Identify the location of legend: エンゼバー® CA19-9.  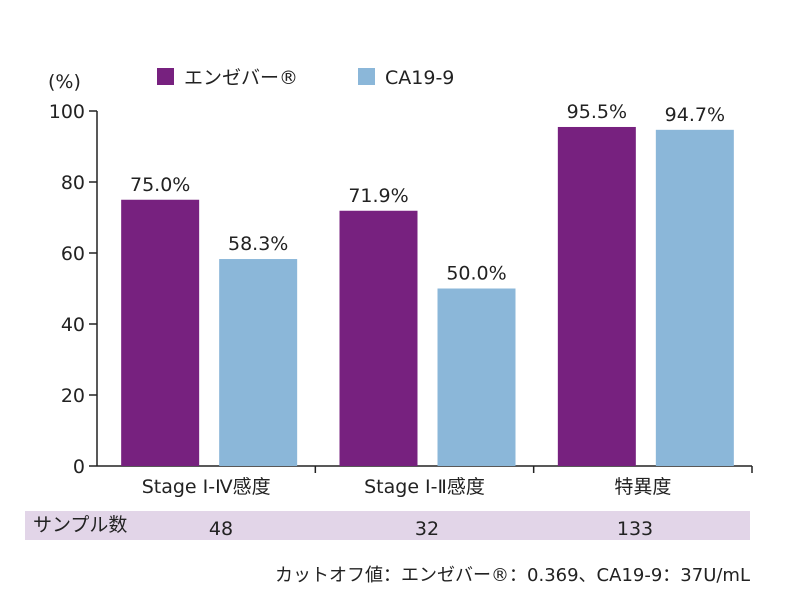
(305, 78).